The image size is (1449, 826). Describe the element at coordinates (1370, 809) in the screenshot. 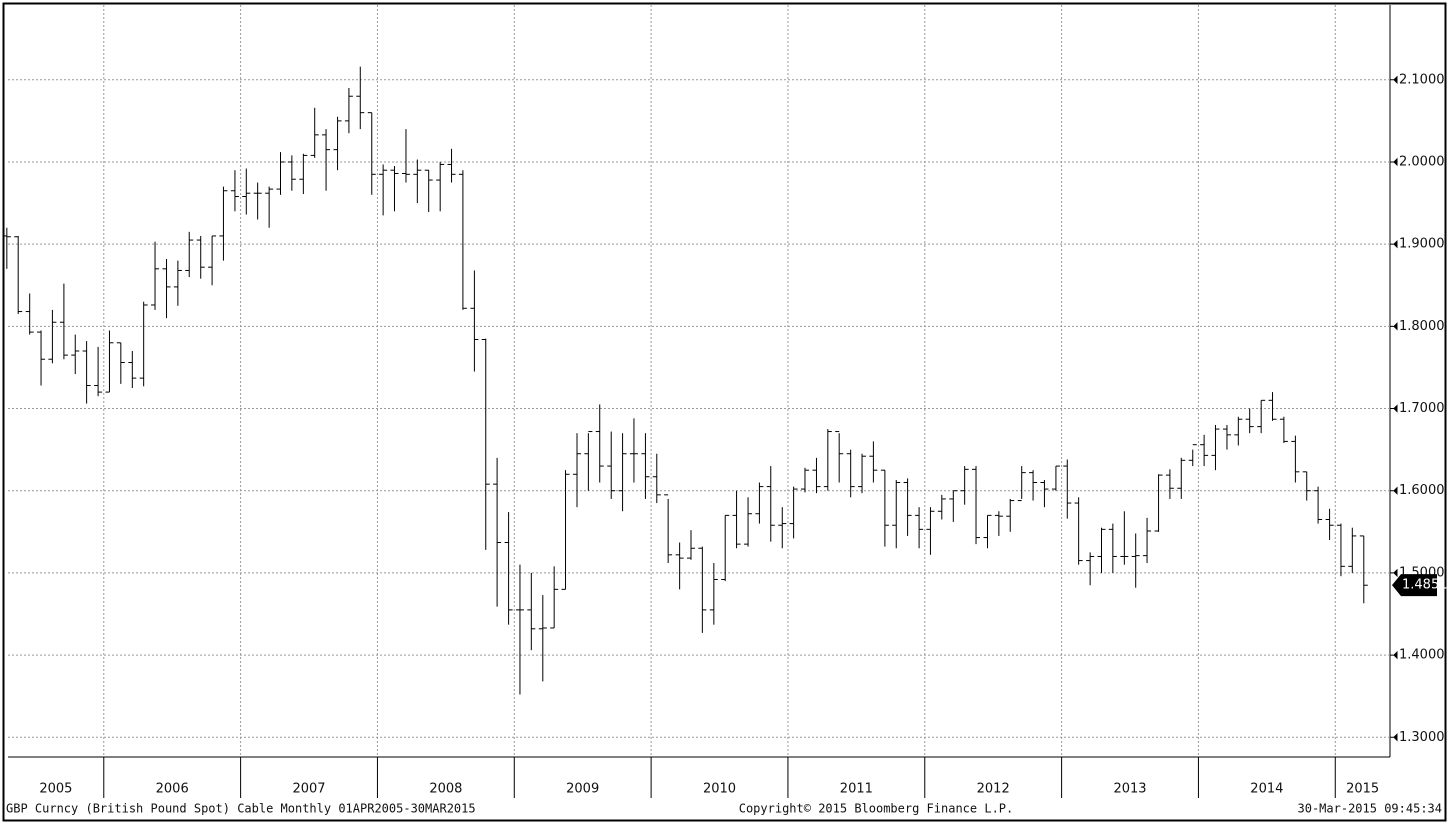

I see `footer-right: 30-Mar-2015 09:45:34` at that location.